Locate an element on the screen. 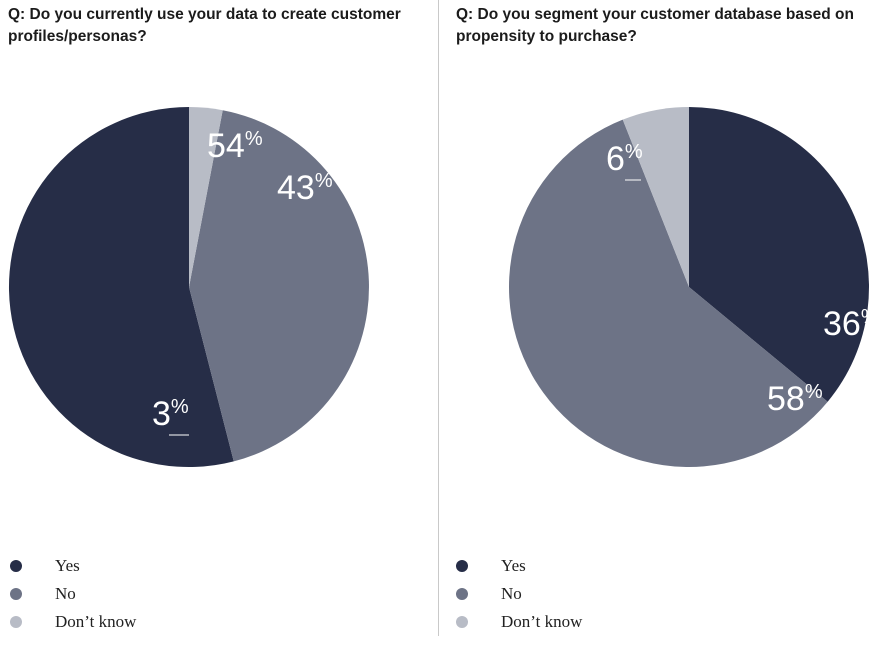  data-label: 43% is located at coordinates (305, 188).